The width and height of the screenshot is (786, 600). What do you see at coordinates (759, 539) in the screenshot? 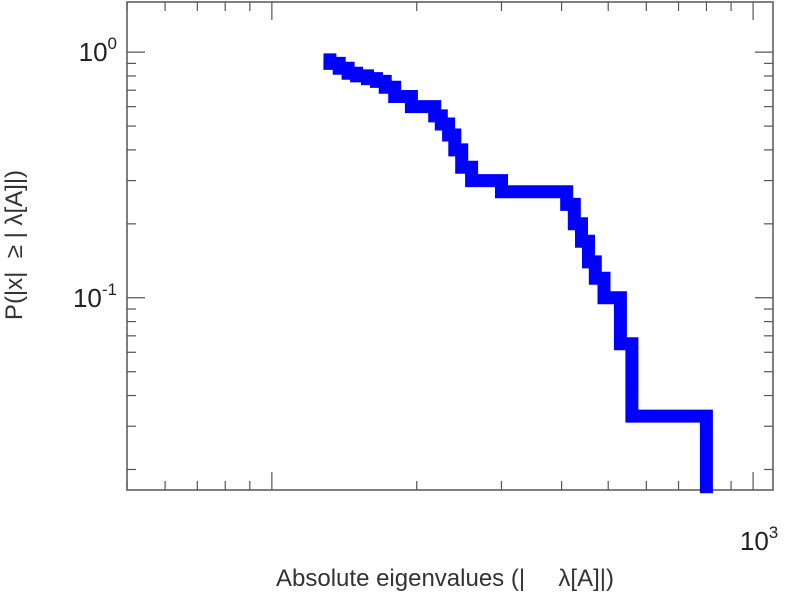
I see `x-tick-label: 103` at bounding box center [759, 539].